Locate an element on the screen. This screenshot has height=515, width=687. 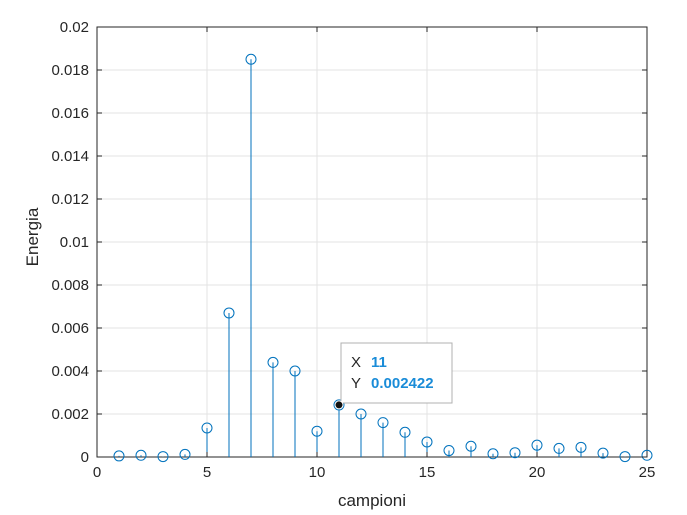
x-tick-label: 20 is located at coordinates (537, 472).